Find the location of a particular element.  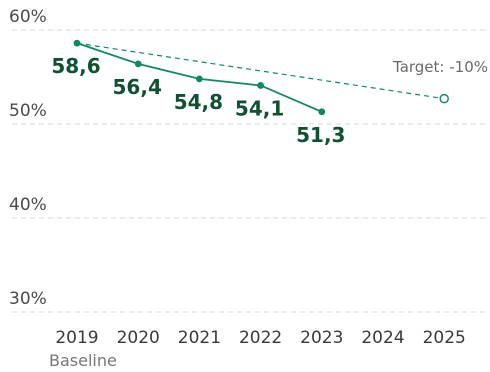

x-tick-label: 2019 is located at coordinates (76, 338).